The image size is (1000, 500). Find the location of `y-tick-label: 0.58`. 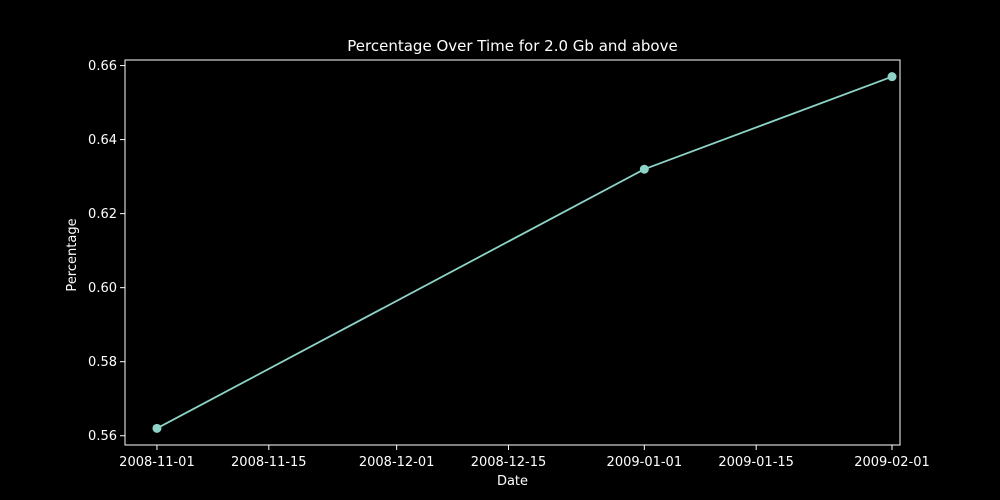

y-tick-label: 0.58 is located at coordinates (102, 362).